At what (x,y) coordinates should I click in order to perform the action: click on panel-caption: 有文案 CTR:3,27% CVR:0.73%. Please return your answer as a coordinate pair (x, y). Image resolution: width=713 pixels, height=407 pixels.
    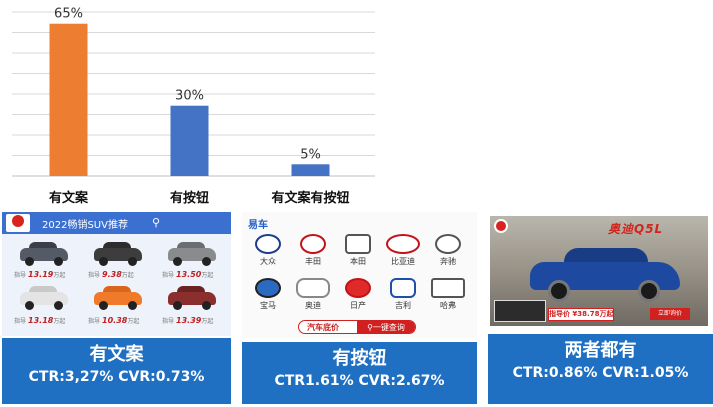
    Looking at the image, I should click on (116, 371).